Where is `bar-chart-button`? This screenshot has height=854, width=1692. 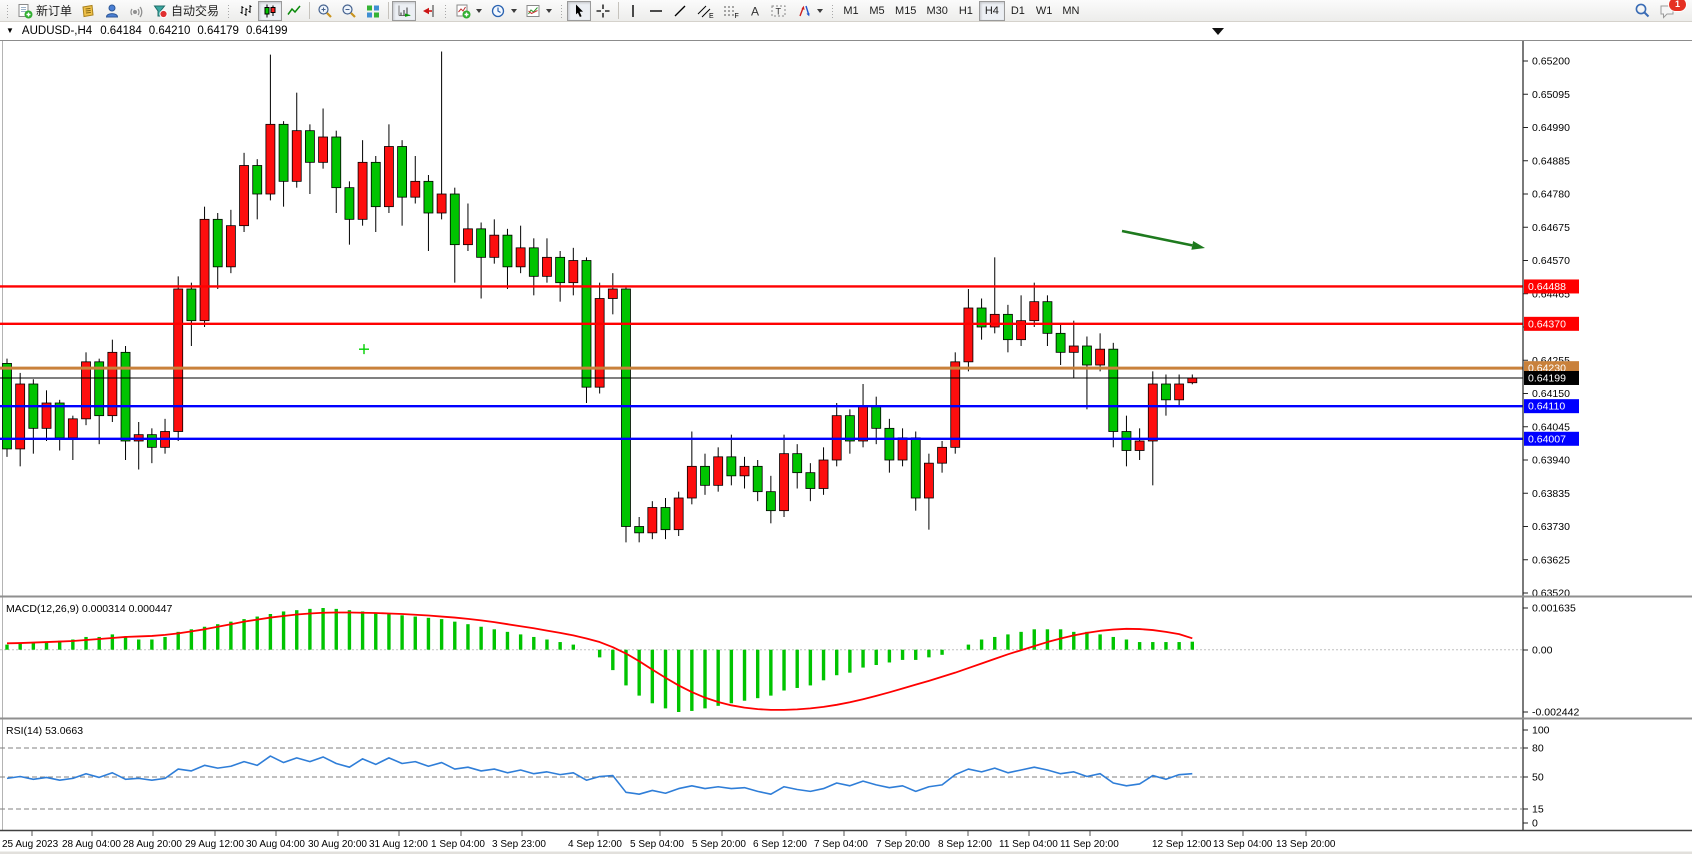 bar-chart-button is located at coordinates (246, 11).